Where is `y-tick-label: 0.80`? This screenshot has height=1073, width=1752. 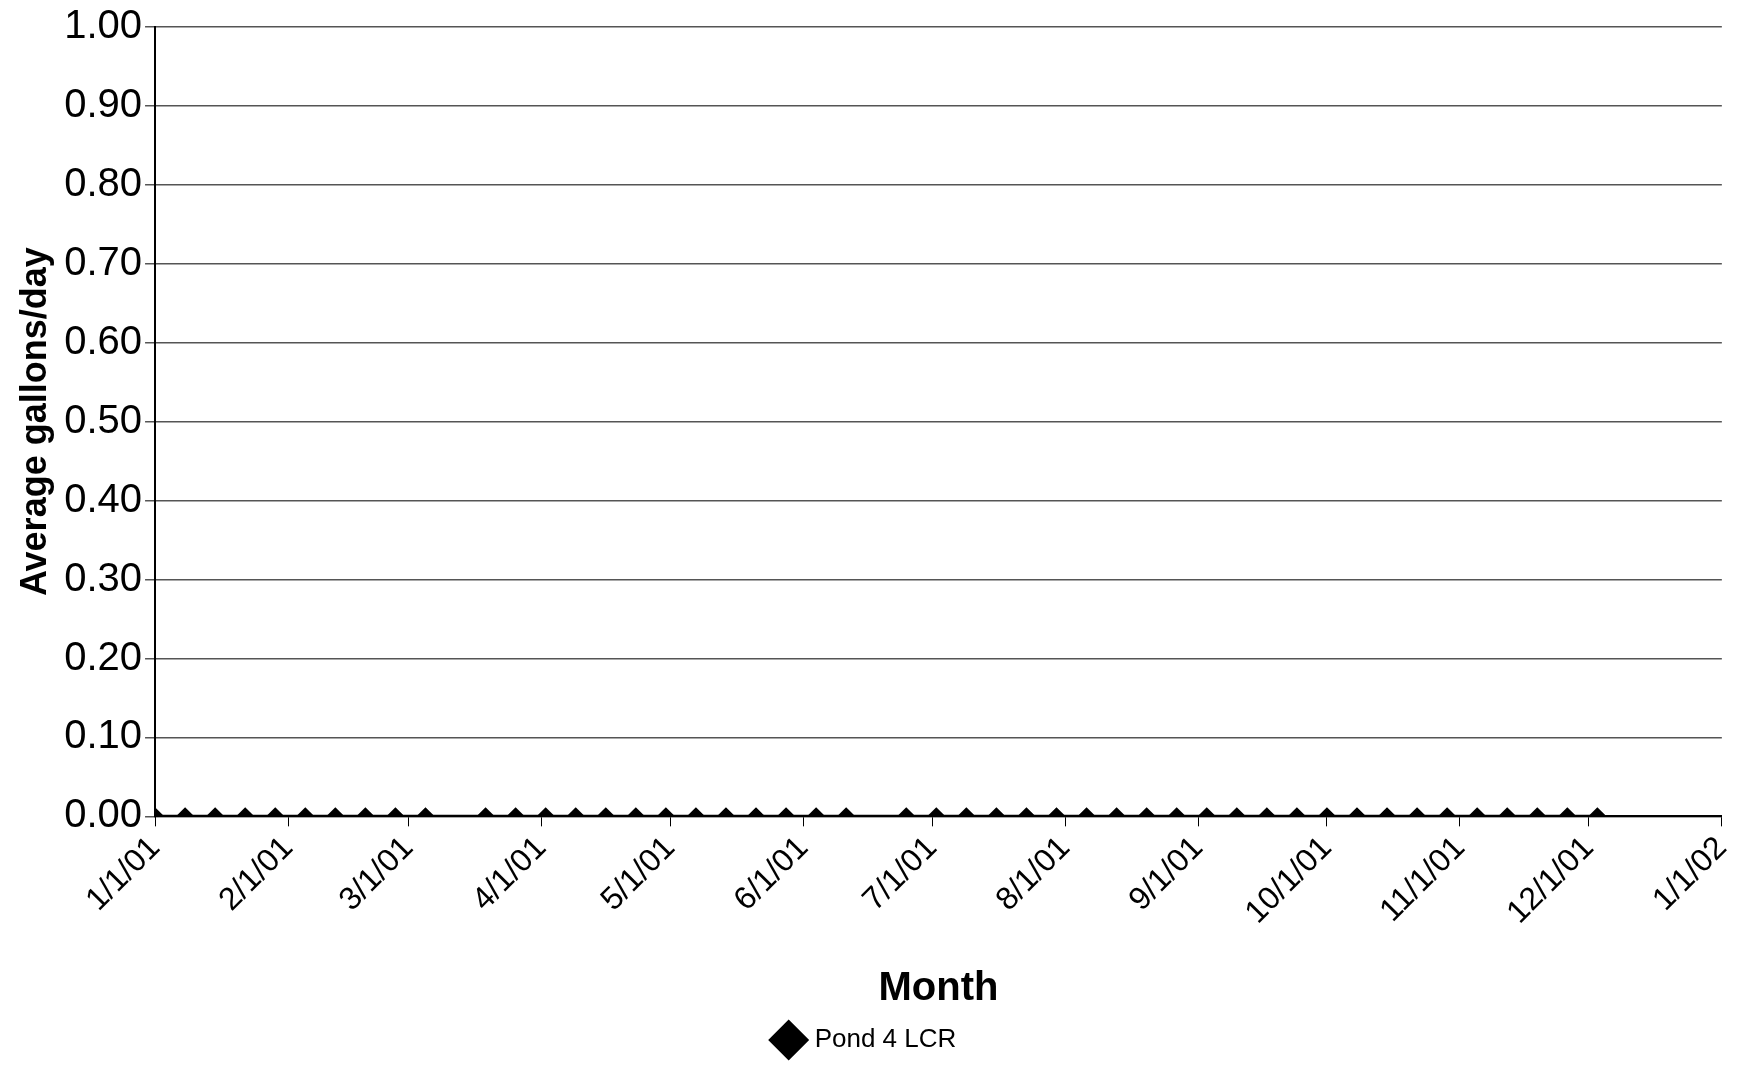 y-tick-label: 0.80 is located at coordinates (103, 181).